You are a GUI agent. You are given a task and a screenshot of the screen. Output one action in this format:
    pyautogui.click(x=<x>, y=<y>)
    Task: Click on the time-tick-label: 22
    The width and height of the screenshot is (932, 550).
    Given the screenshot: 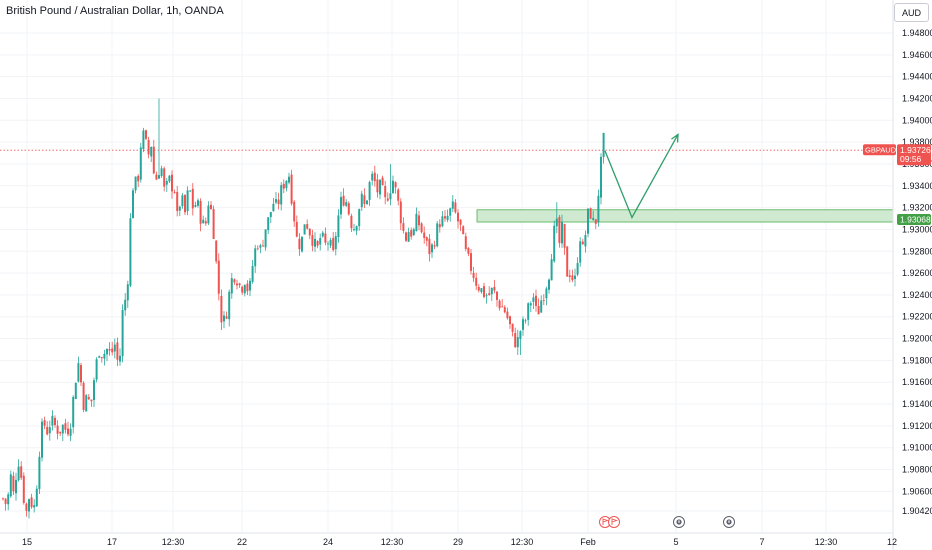 What is the action you would take?
    pyautogui.click(x=242, y=542)
    